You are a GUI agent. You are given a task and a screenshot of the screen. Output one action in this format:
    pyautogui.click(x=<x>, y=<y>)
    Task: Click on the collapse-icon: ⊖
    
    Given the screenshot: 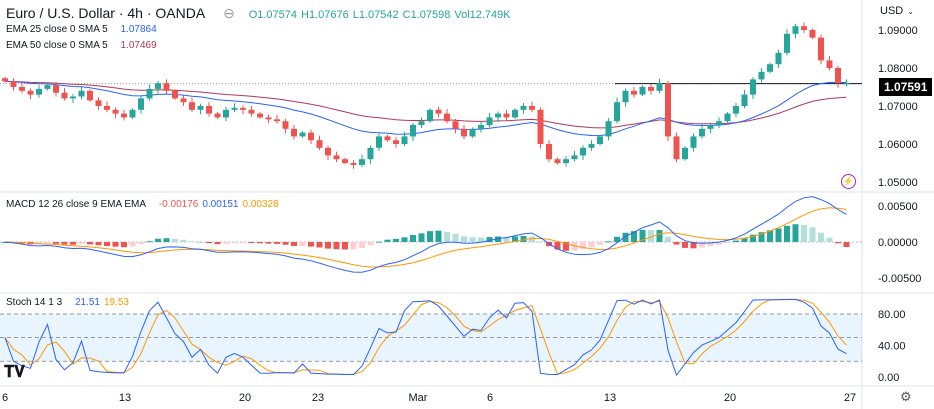 What is the action you would take?
    pyautogui.click(x=229, y=13)
    